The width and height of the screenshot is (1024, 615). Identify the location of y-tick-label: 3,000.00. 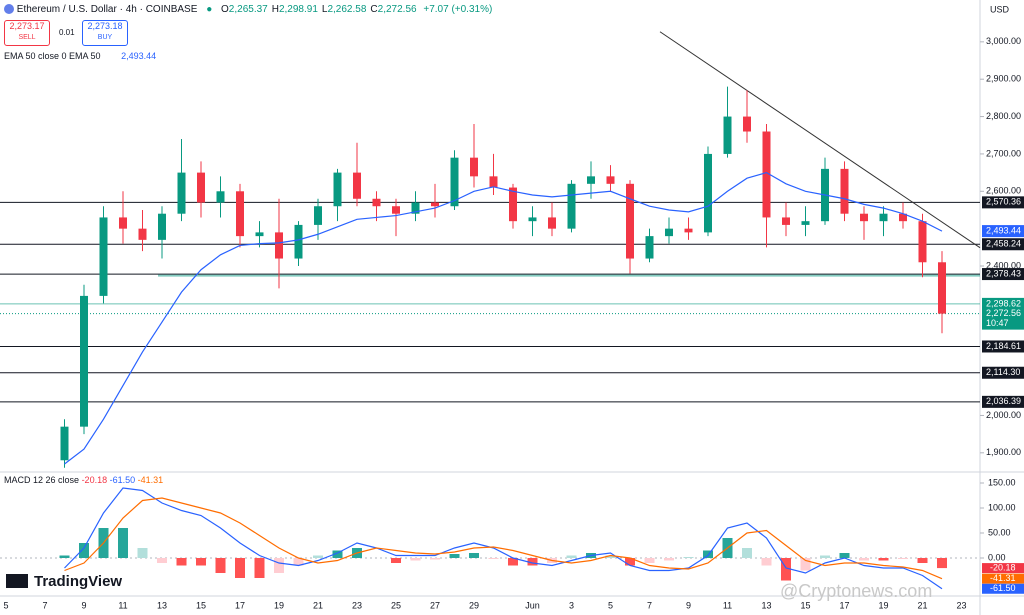
(1003, 41).